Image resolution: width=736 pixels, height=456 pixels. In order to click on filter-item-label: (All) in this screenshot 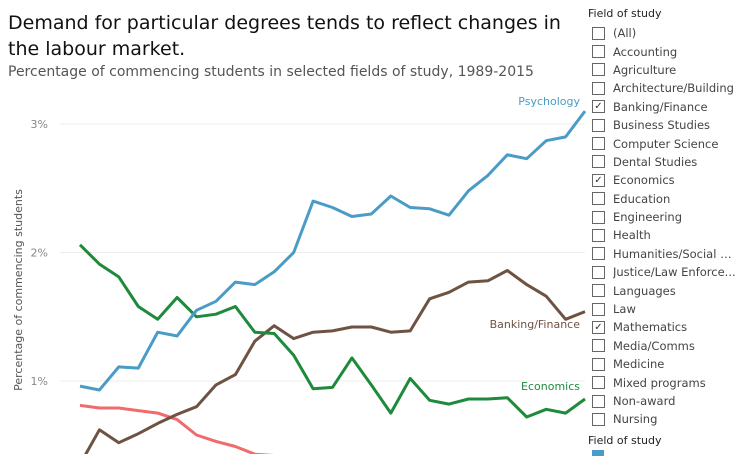, I will do `click(625, 33)`.